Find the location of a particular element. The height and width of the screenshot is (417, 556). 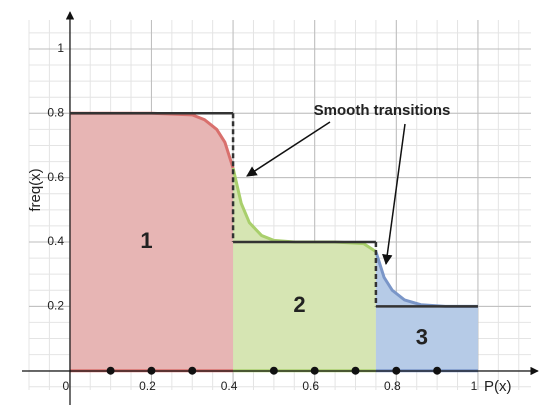

annotation: Smooth transitions is located at coordinates (382, 110).